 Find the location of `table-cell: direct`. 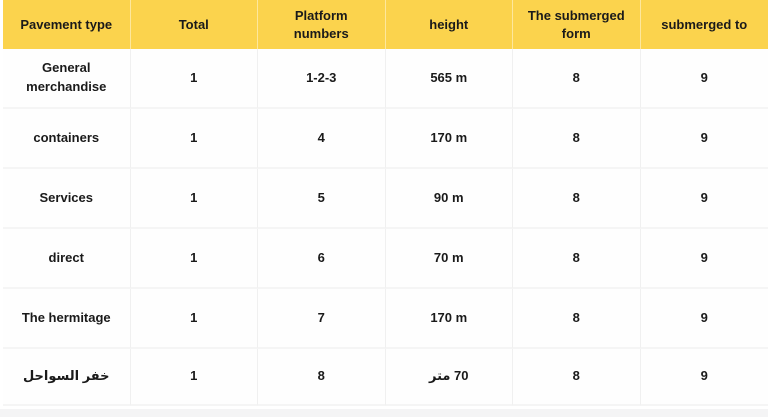

table-cell: direct is located at coordinates (67, 259).